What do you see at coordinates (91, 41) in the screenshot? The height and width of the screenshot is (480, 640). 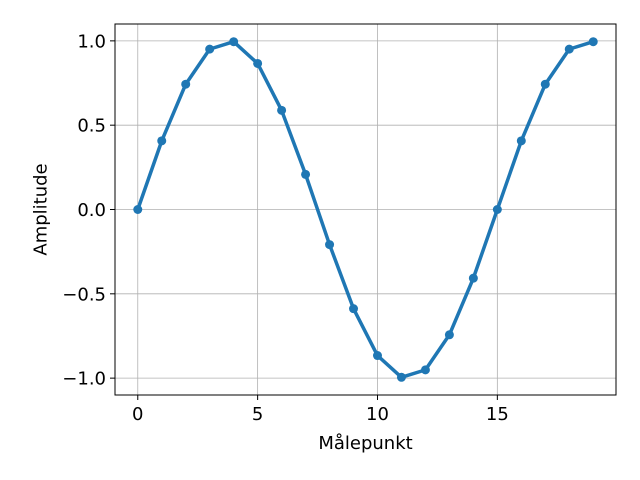 I see `y-tick-label: 1.0` at bounding box center [91, 41].